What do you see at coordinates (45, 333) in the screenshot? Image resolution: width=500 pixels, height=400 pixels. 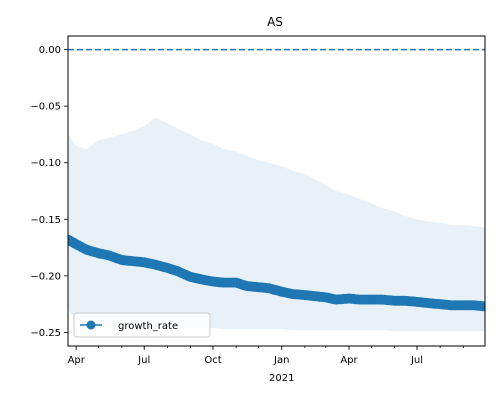 I see `y-tick-label: −0.25` at bounding box center [45, 333].